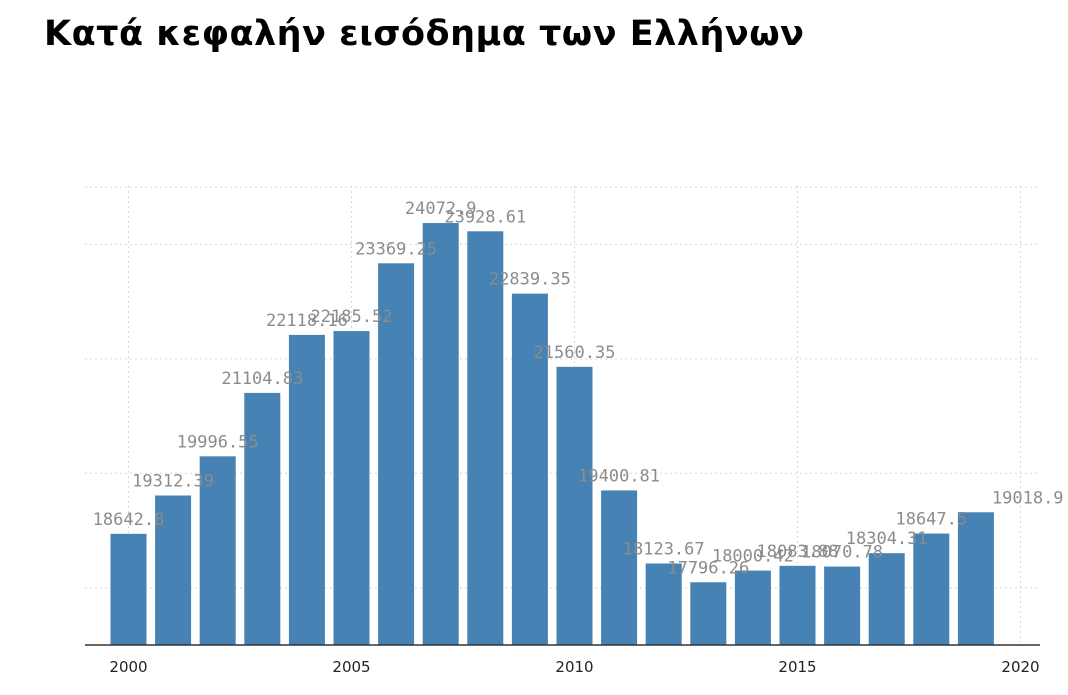  What do you see at coordinates (663, 604) in the screenshot?
I see `bar-2012` at bounding box center [663, 604].